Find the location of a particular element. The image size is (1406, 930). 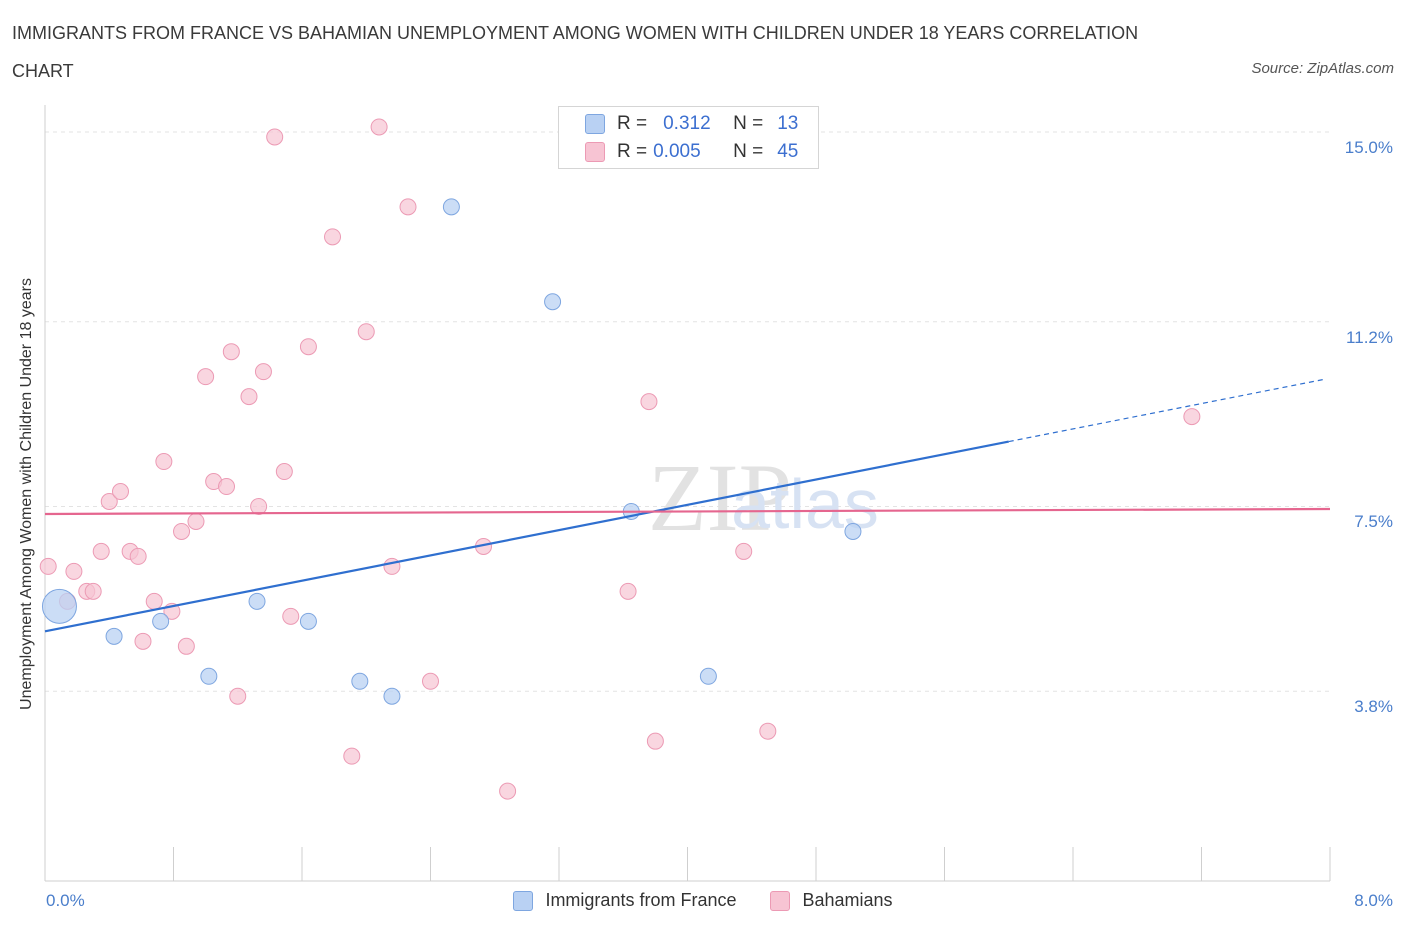

legend-item-bahamians: Bahamians is located at coordinates (831, 900).